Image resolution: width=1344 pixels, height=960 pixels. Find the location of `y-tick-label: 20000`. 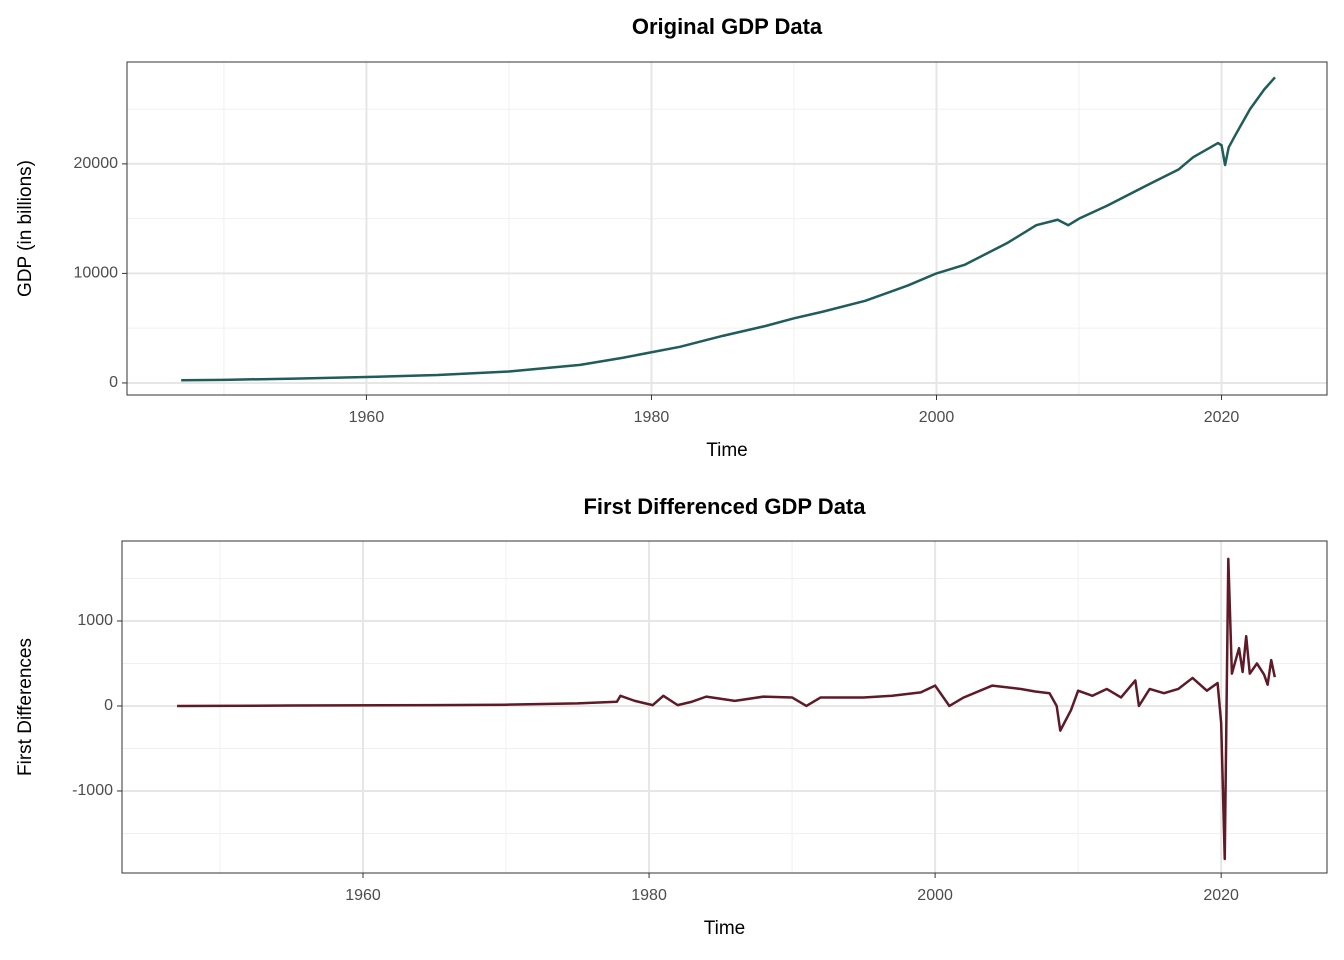

y-tick-label: 20000 is located at coordinates (96, 163).